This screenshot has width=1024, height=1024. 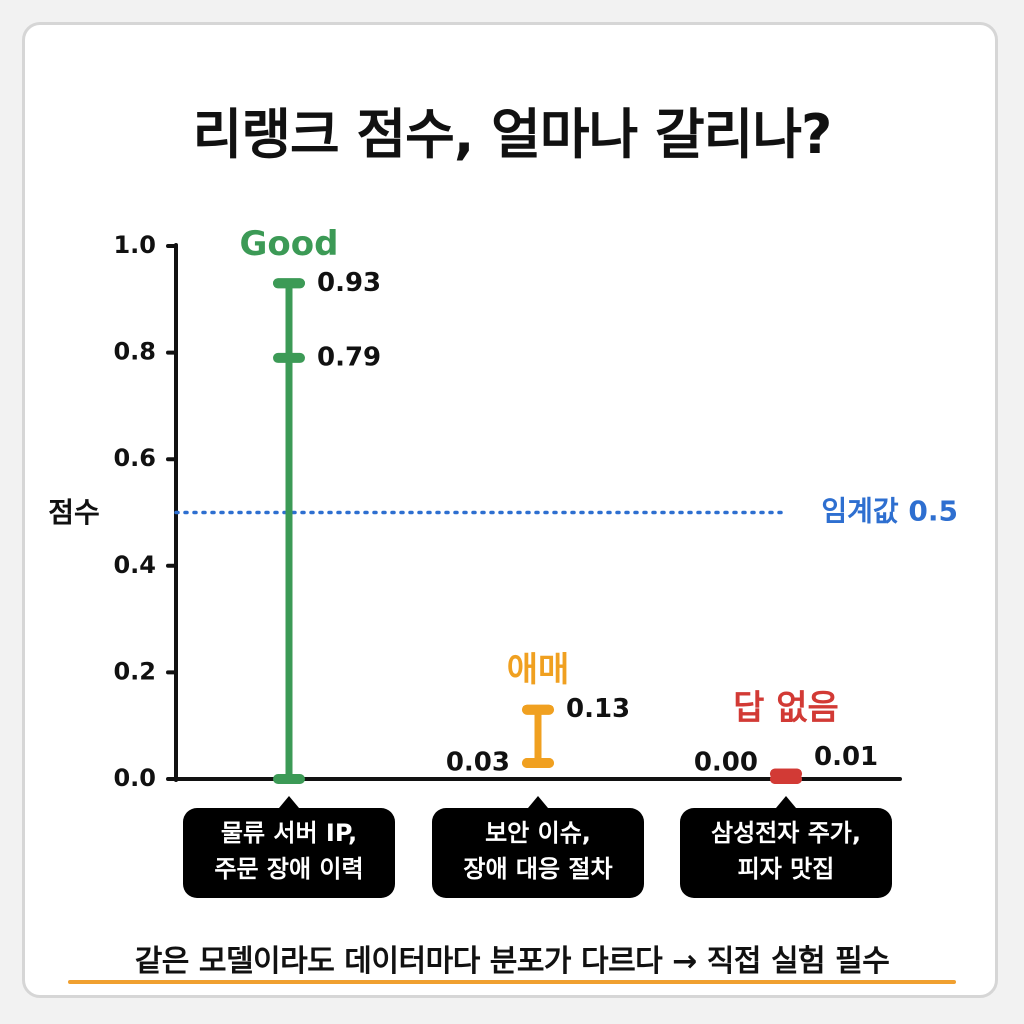 I want to click on chart-title: 리랭크 점수, 얼마나 갈리나?, so click(x=512, y=134).